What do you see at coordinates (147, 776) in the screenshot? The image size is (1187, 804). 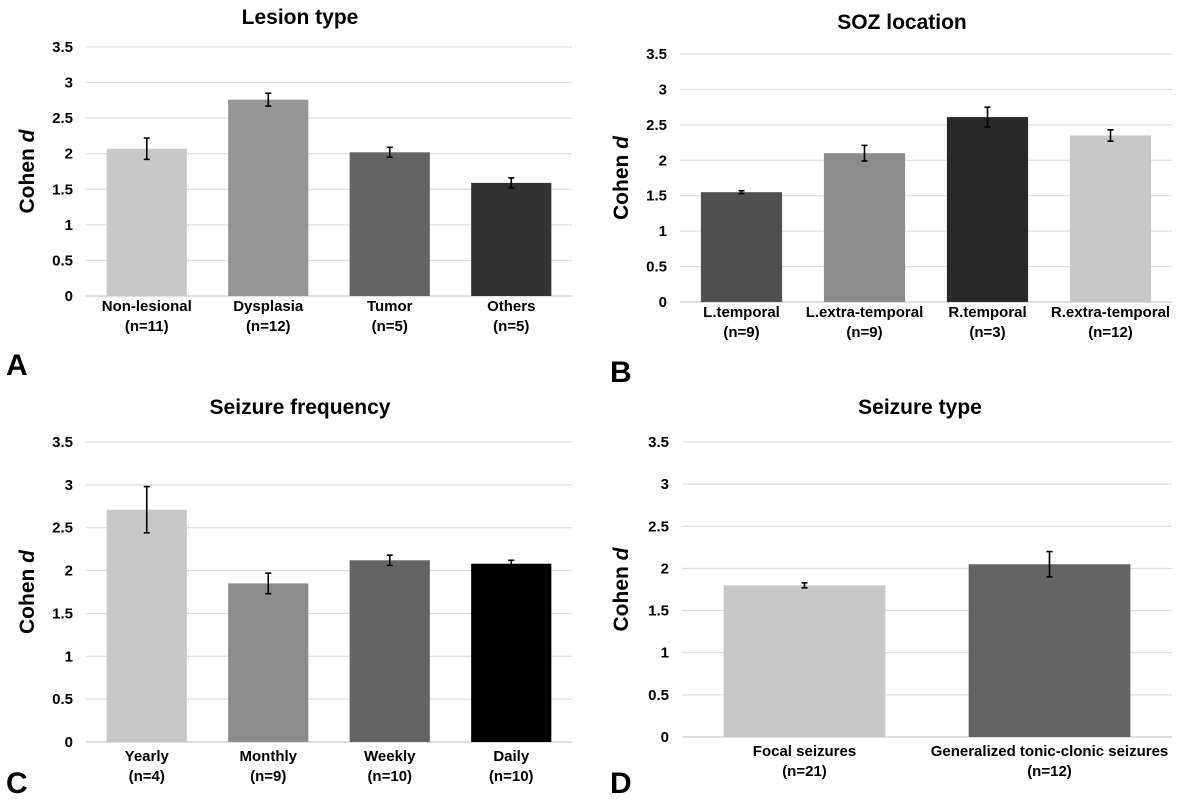 I see `x-category-count: (n=4)` at bounding box center [147, 776].